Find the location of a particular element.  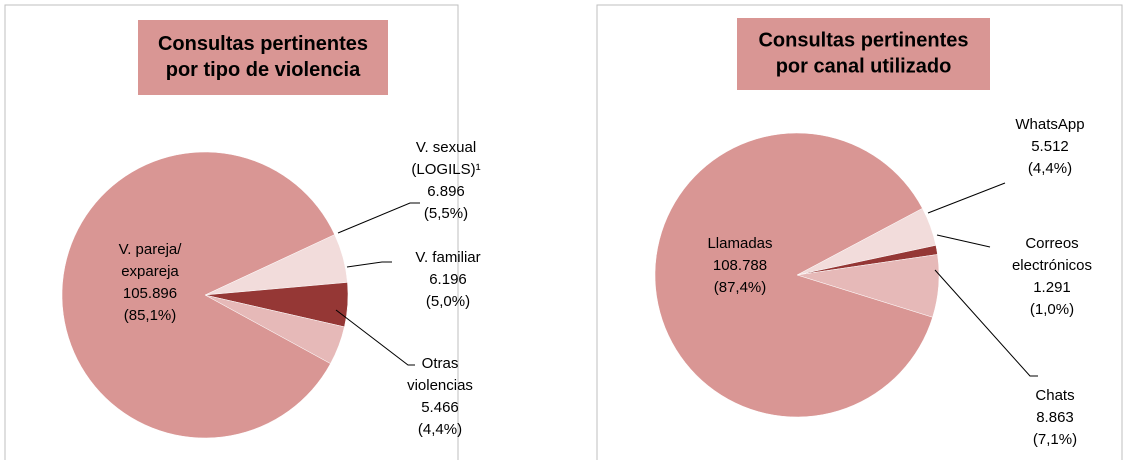

data-label: (87,4%) is located at coordinates (740, 287).